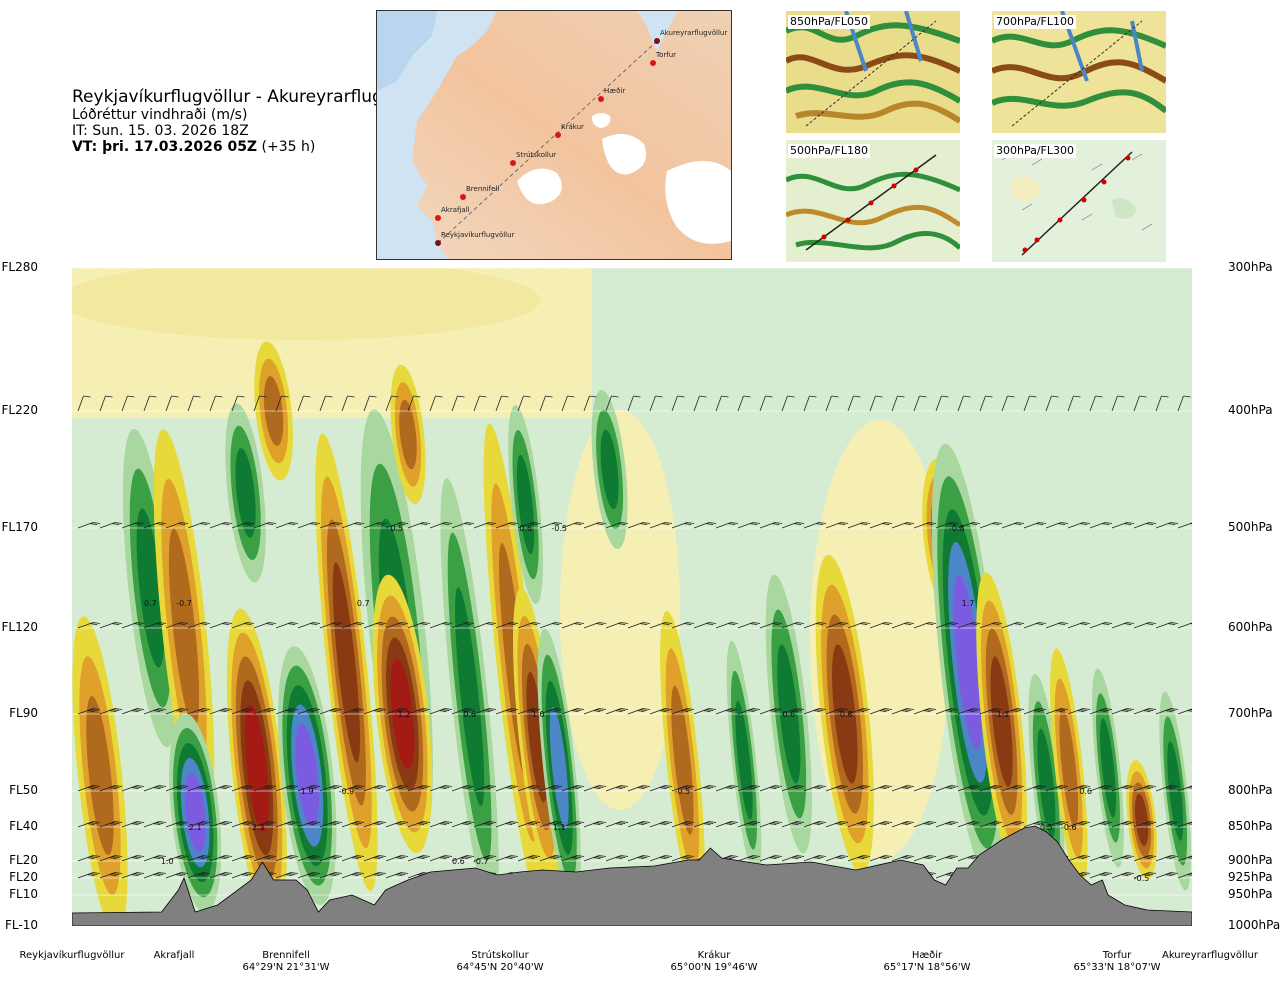  I want to click on location-name: Hæðir, so click(927, 955).